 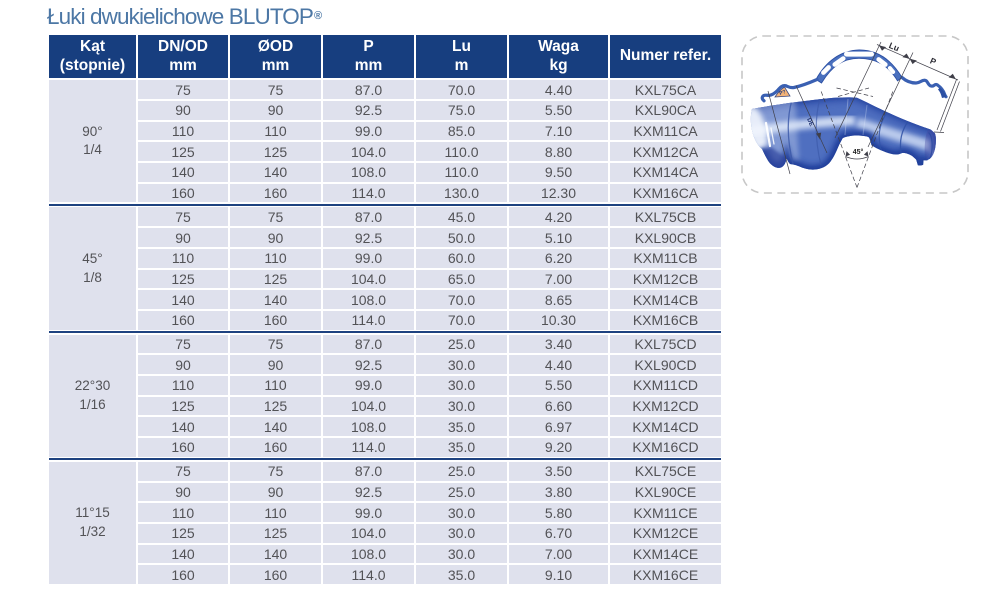 What do you see at coordinates (893, 46) in the screenshot?
I see `svg-text: Lu` at bounding box center [893, 46].